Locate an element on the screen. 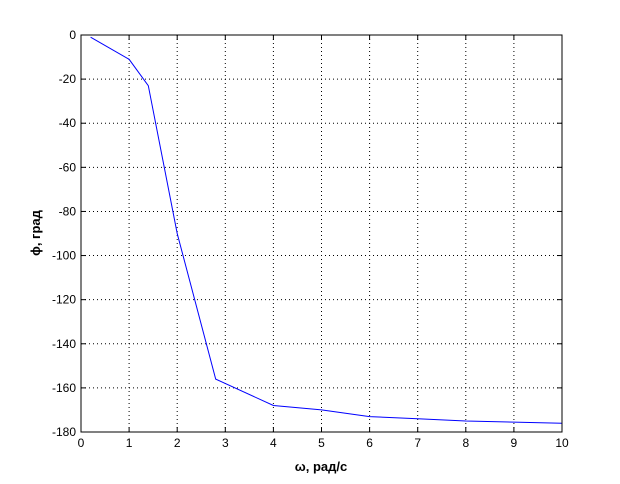 This screenshot has height=484, width=620. x-tick-label: 1 is located at coordinates (129, 443).